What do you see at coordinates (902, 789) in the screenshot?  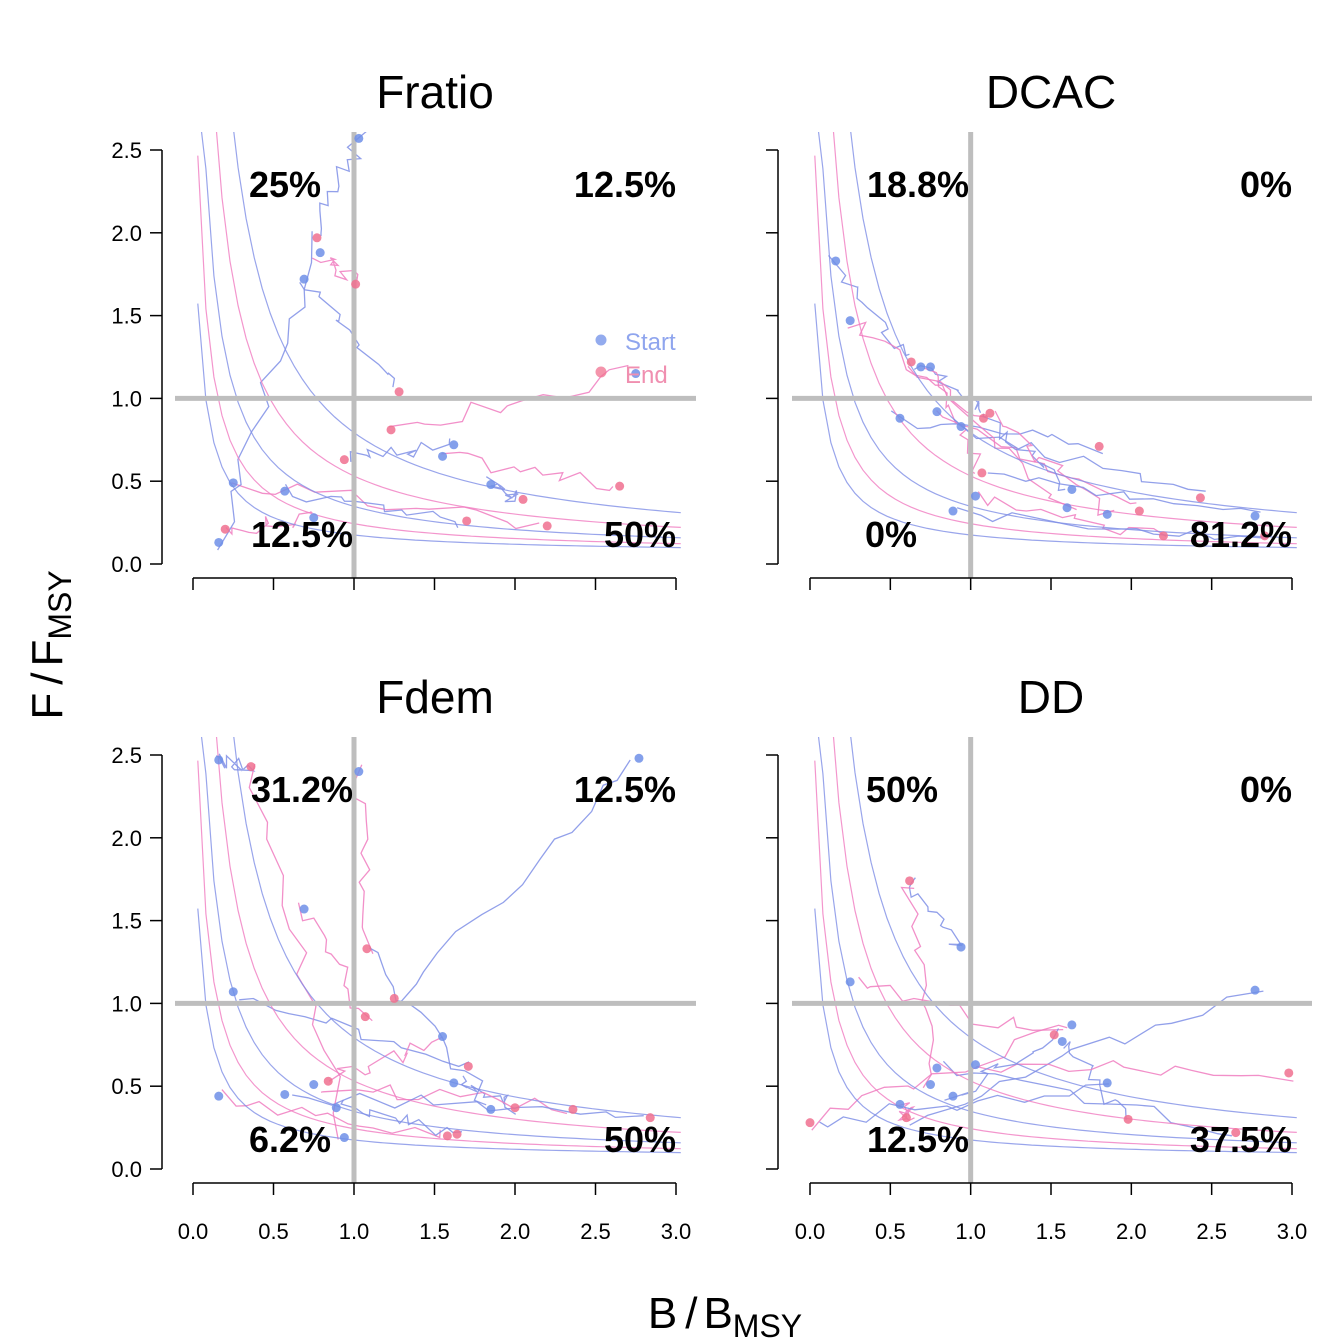 I see `quadrant-label-top-left: 50%` at bounding box center [902, 789].